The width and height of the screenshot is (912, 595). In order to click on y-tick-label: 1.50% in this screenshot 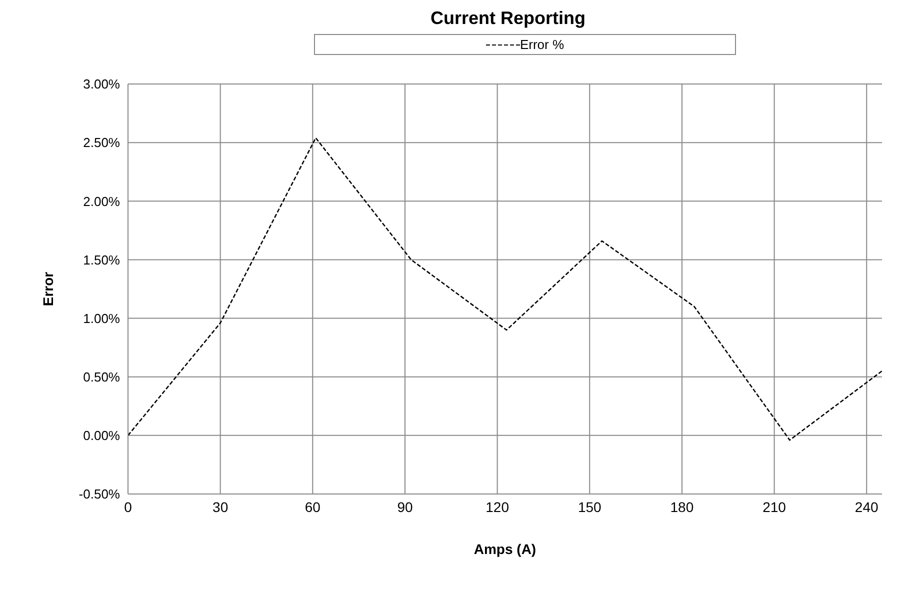, I will do `click(101, 260)`.